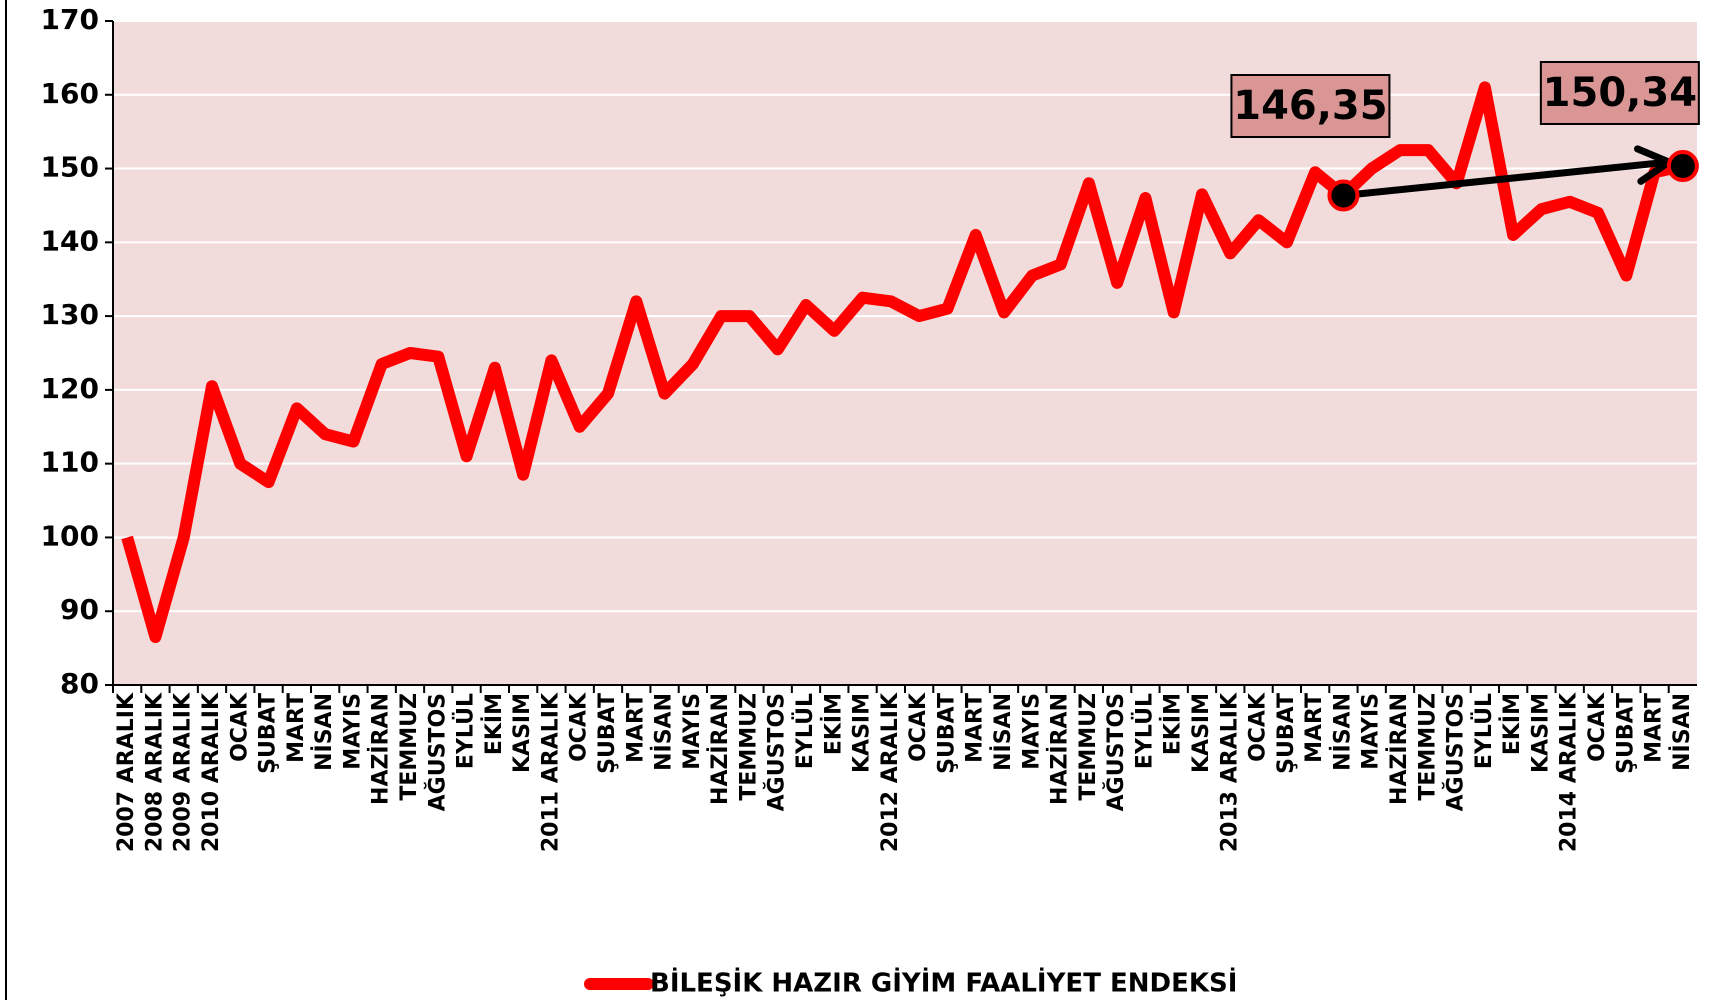  I want to click on y-tick-label: 150, so click(70, 167).